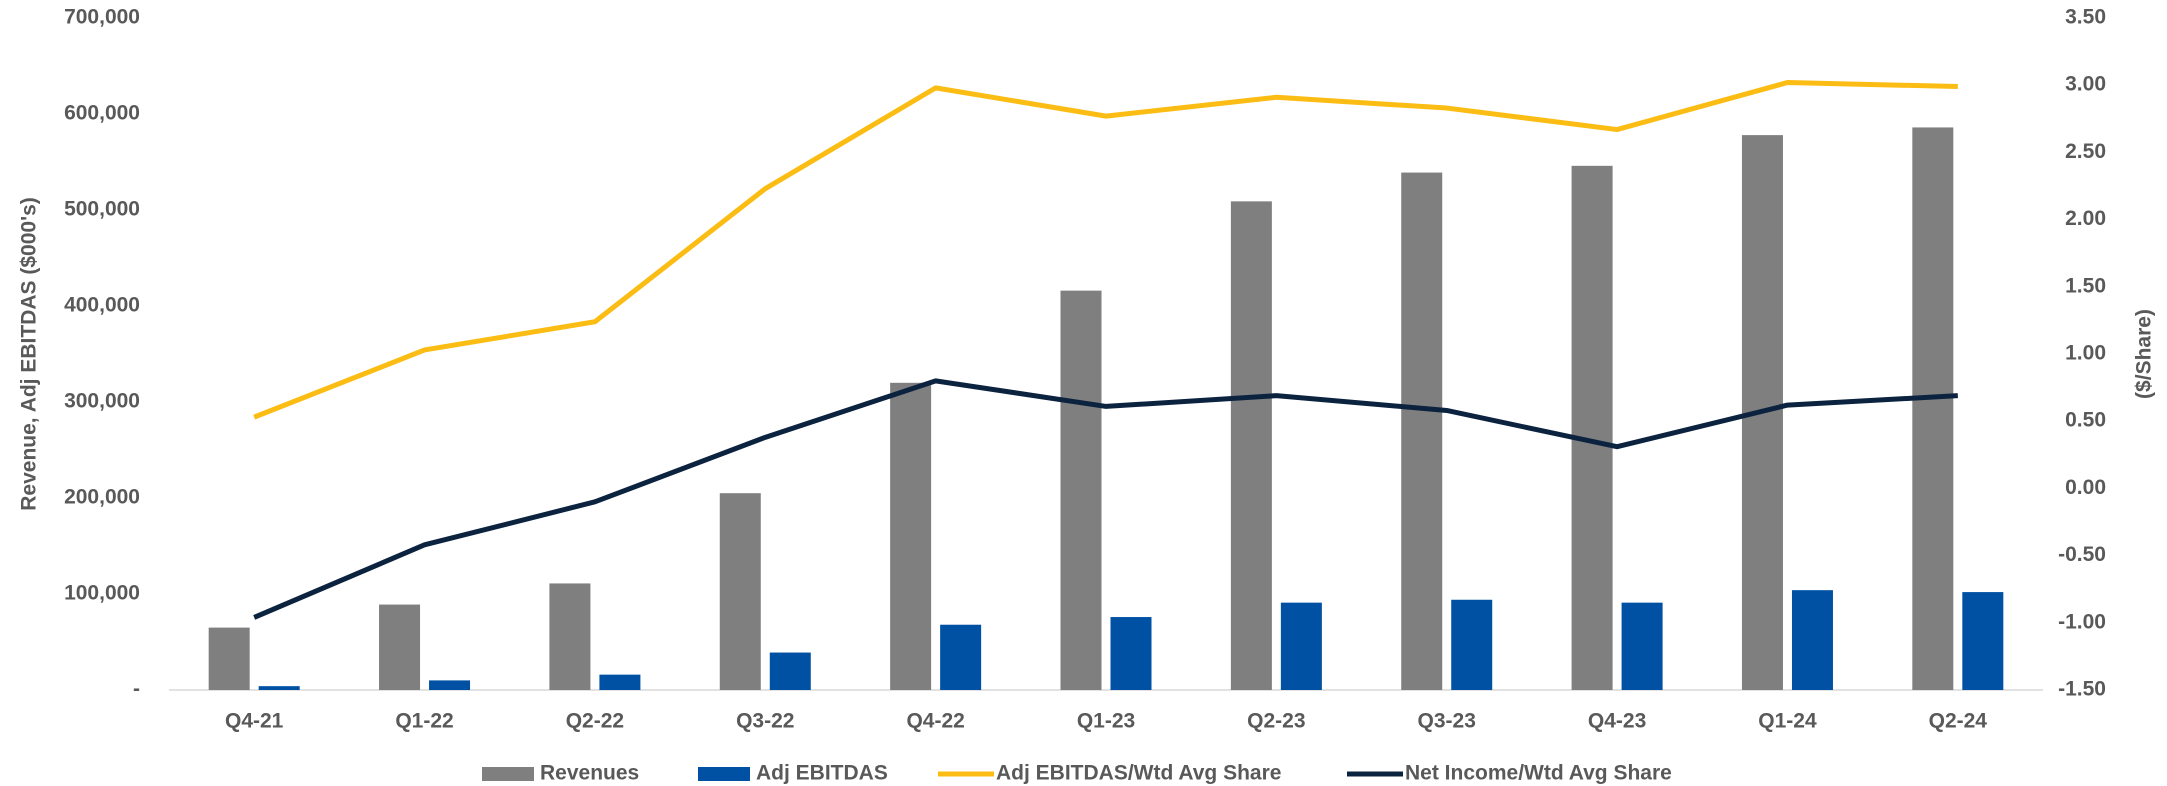  What do you see at coordinates (2085, 84) in the screenshot?
I see `y2-tick-label: 3.00` at bounding box center [2085, 84].